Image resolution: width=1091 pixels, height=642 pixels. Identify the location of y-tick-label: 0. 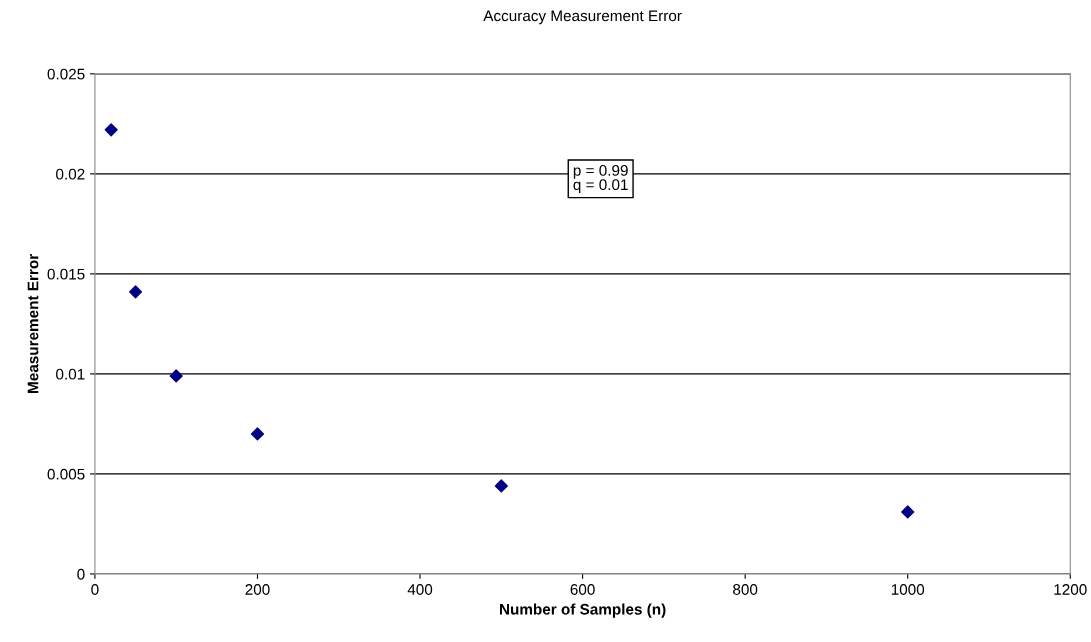
(81, 574).